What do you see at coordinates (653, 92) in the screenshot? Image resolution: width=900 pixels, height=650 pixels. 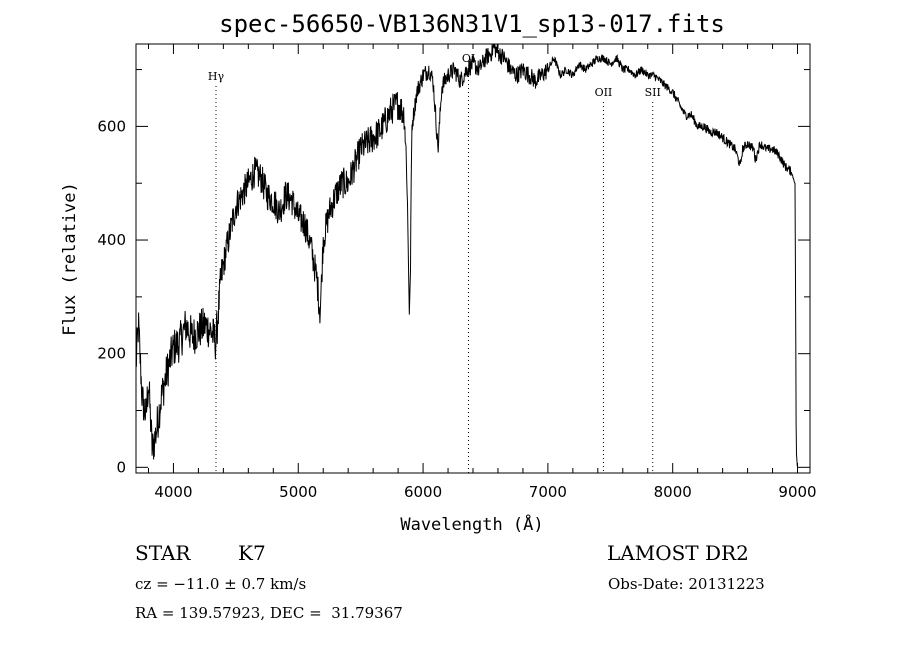 I see `spectral-line-label: SII` at bounding box center [653, 92].